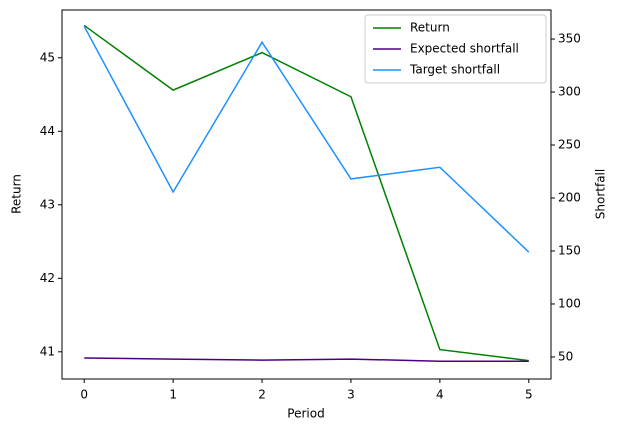  Describe the element at coordinates (262, 395) in the screenshot. I see `x-tick-label: 2` at that location.